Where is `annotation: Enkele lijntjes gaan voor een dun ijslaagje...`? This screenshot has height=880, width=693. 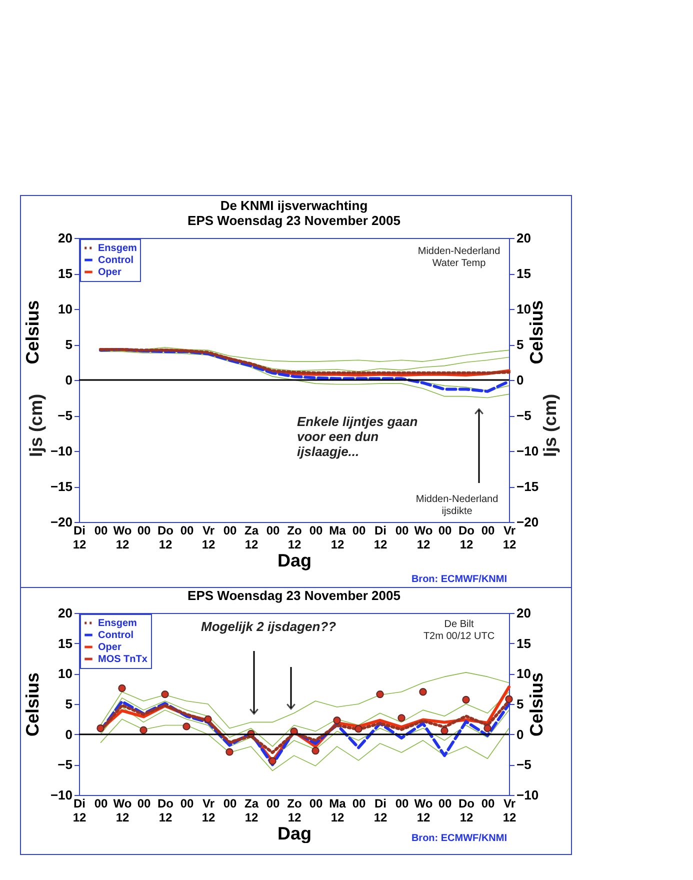 annotation: Enkele lijntjes gaan voor een dun ijslaagje... is located at coordinates (357, 436).